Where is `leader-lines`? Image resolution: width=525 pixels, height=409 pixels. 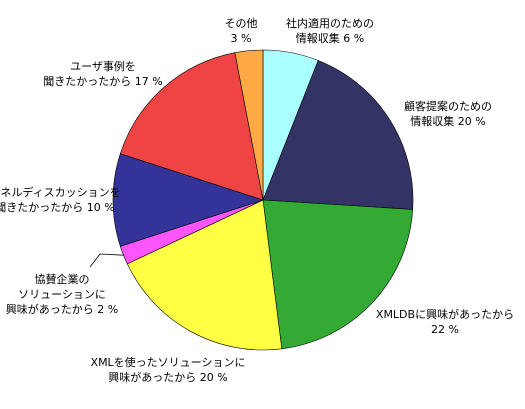
leader-lines is located at coordinates (106, 260).